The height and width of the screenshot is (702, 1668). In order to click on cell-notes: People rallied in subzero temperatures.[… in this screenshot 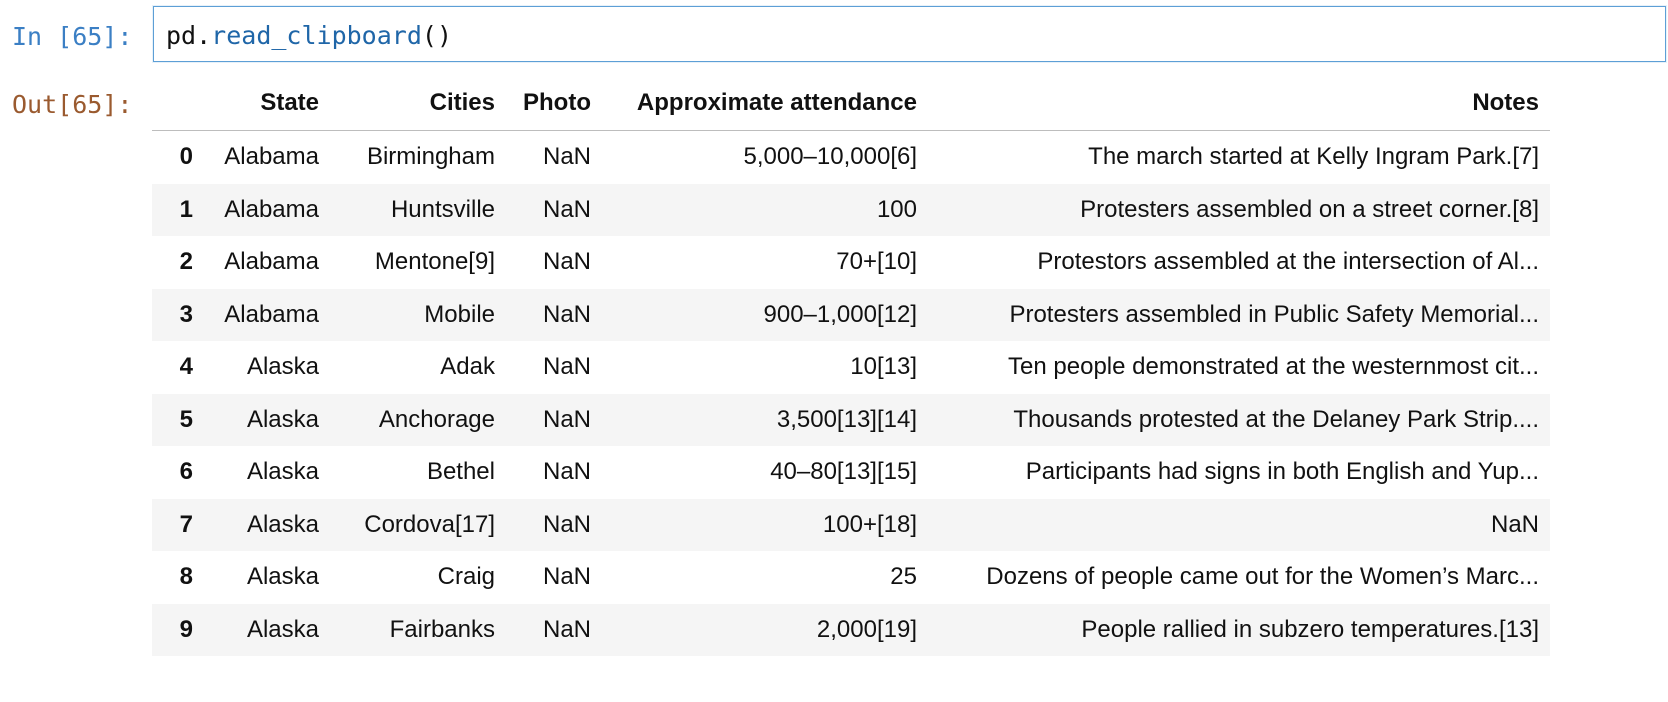, I will do `click(1310, 629)`.